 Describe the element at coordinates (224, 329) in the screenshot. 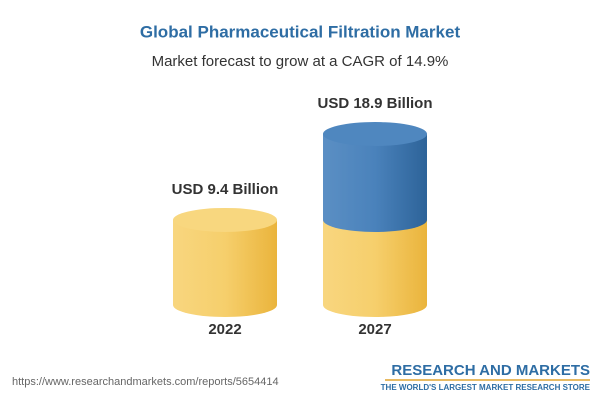

I see `x-tick-label: 2022` at that location.